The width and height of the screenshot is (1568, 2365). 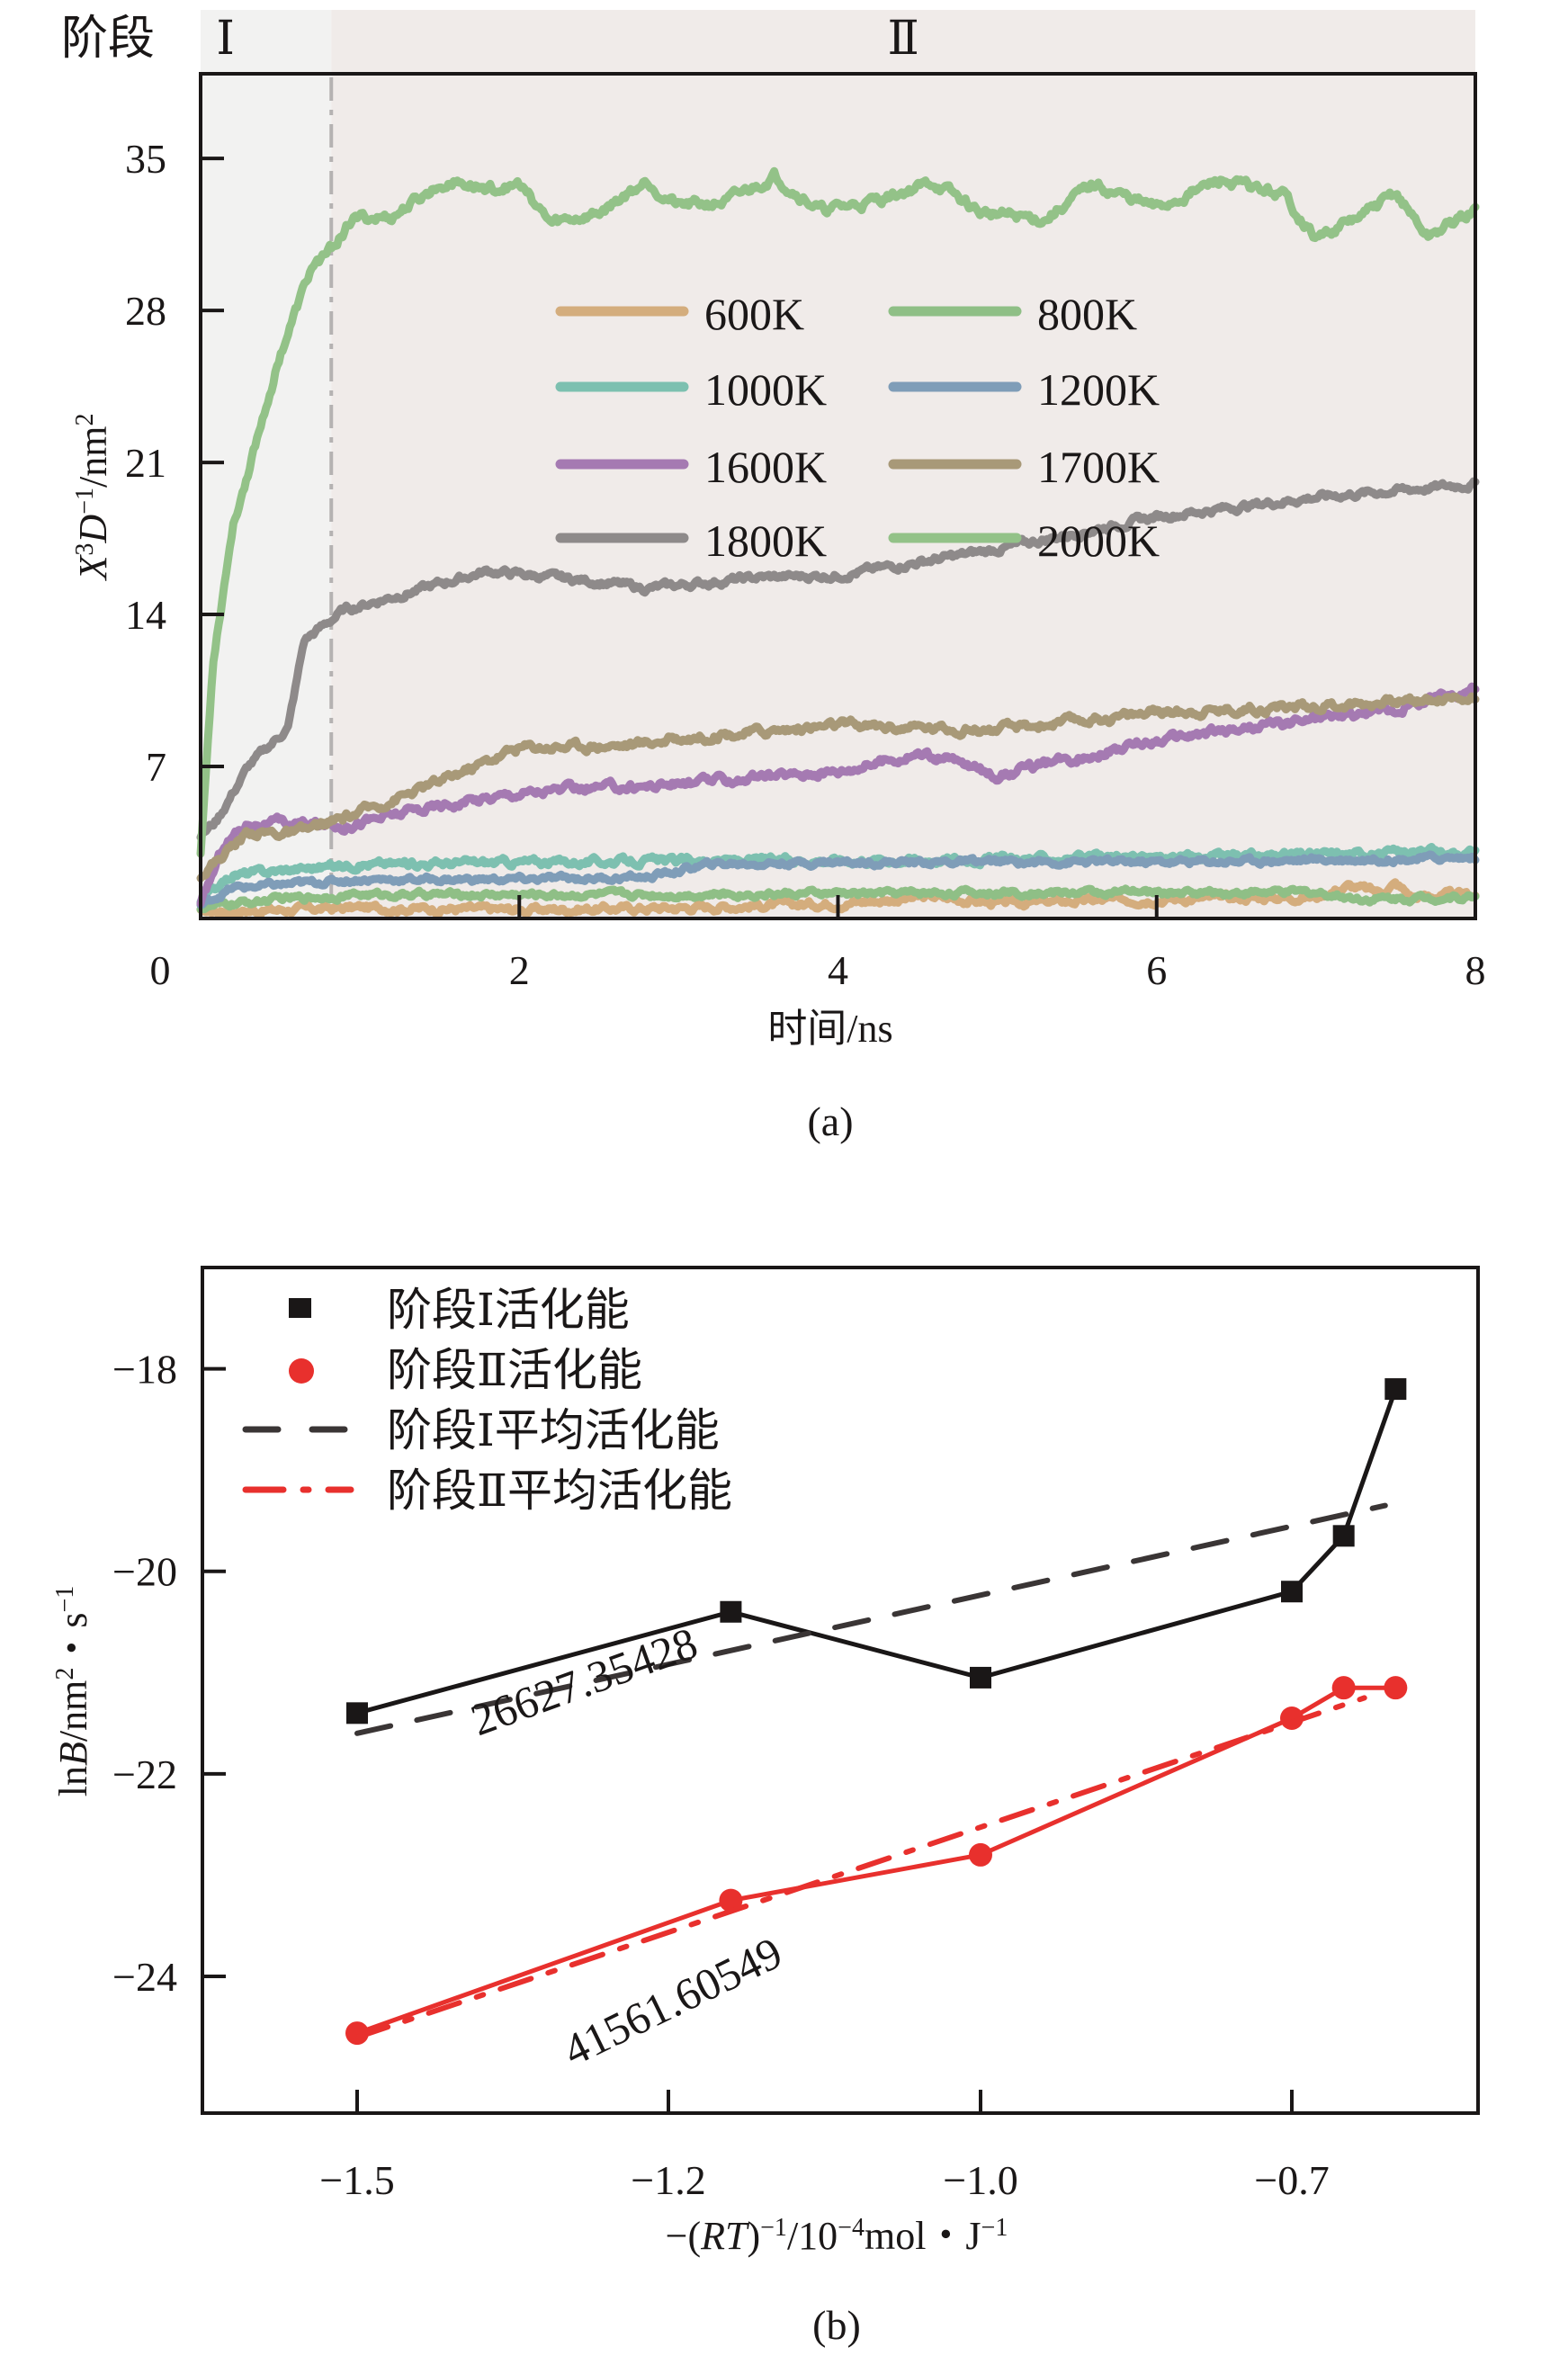 What do you see at coordinates (754, 314) in the screenshot?
I see `legend-label-600k: 600K` at bounding box center [754, 314].